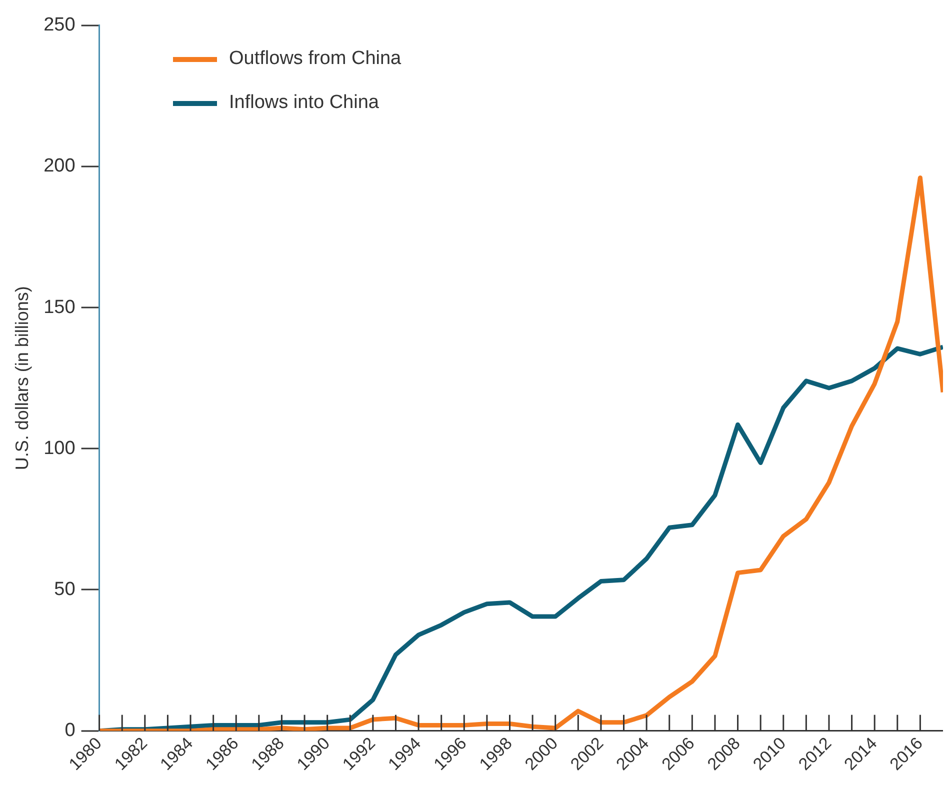 The image size is (951, 785). I want to click on y-tick-label: 150, so click(60, 307).